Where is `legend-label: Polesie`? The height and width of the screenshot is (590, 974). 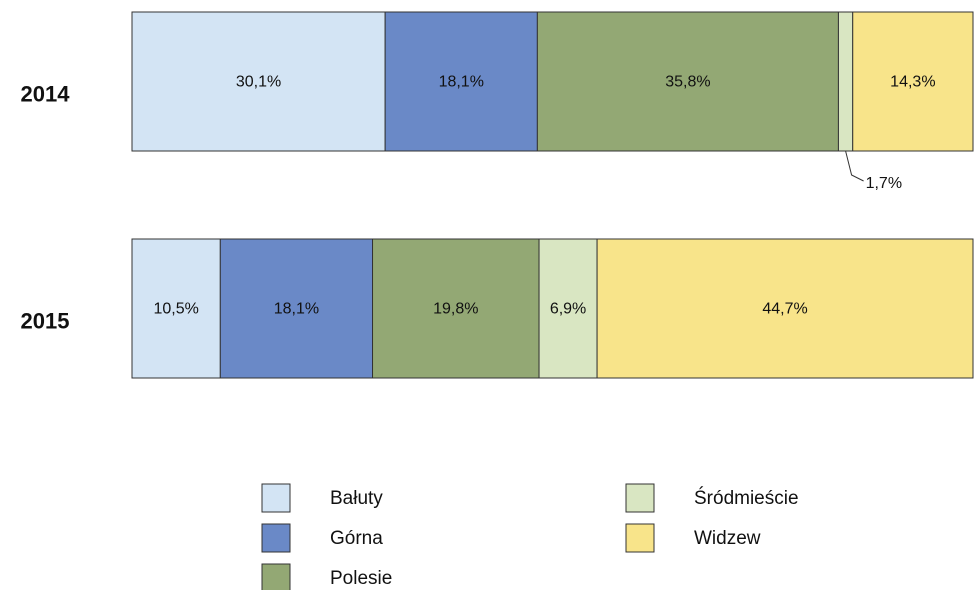 legend-label: Polesie is located at coordinates (361, 578).